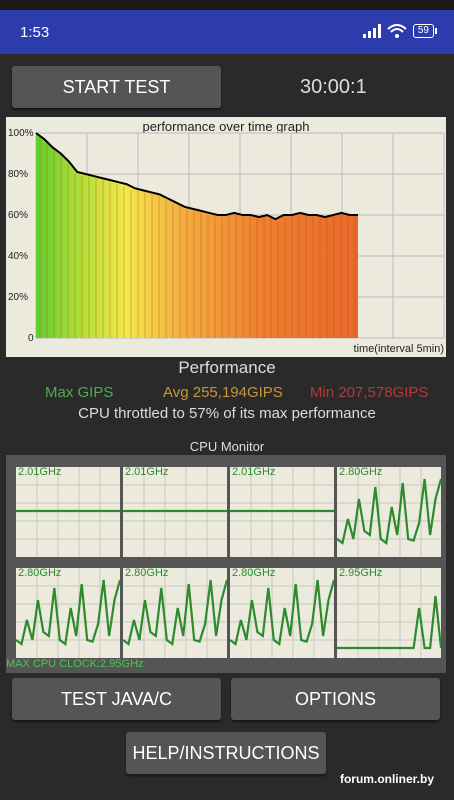 This screenshot has height=800, width=454. What do you see at coordinates (18, 256) in the screenshot?
I see `y-tick-40: 40%` at bounding box center [18, 256].